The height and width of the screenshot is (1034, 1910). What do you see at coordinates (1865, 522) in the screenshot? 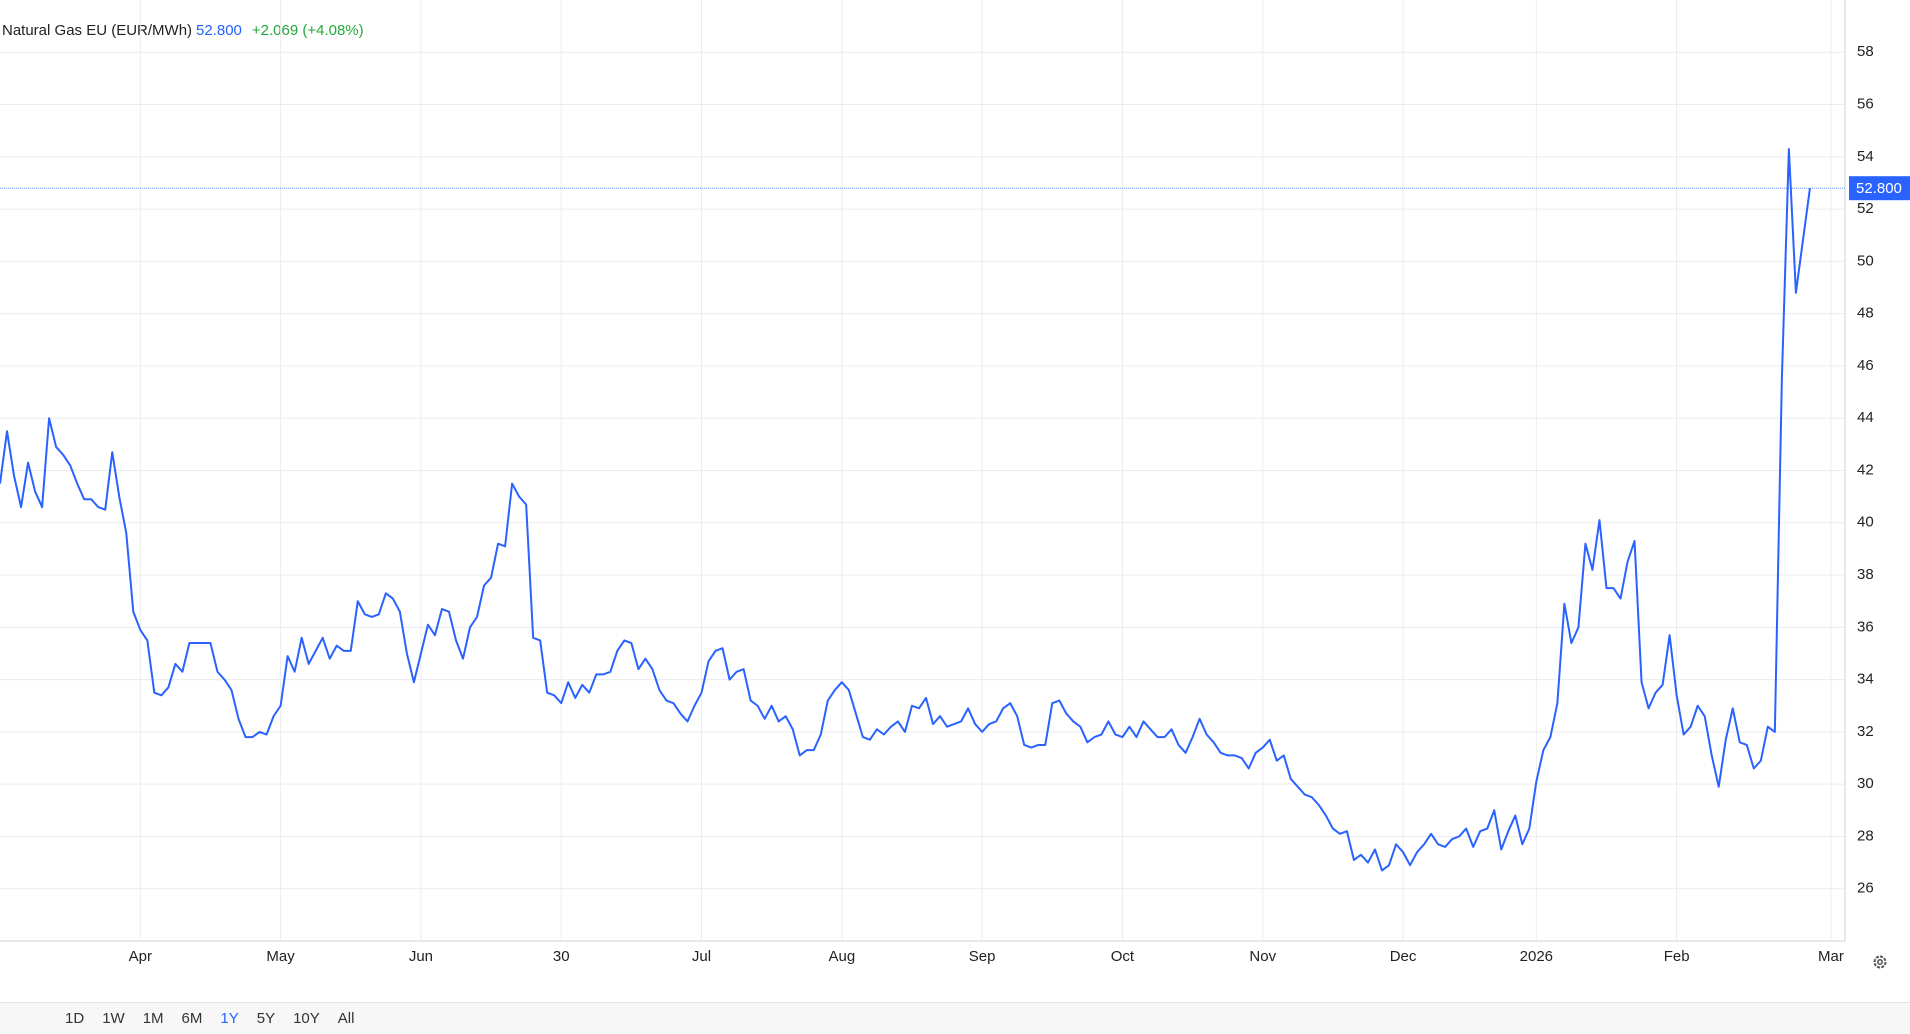
I see `y-tick-label: 40` at bounding box center [1865, 522].